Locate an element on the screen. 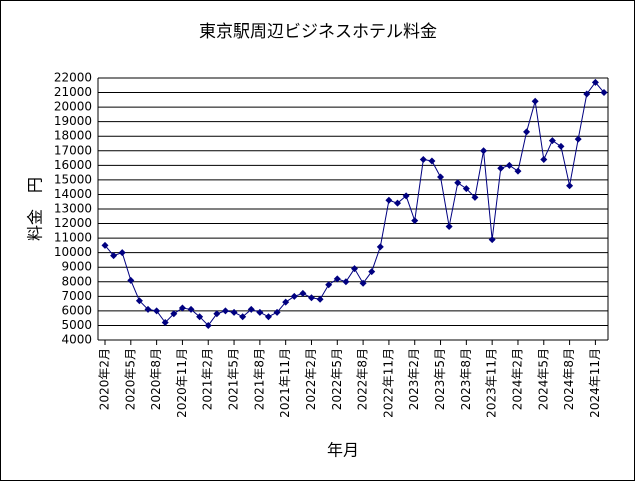  y-tick-label: 17000 is located at coordinates (73, 150).